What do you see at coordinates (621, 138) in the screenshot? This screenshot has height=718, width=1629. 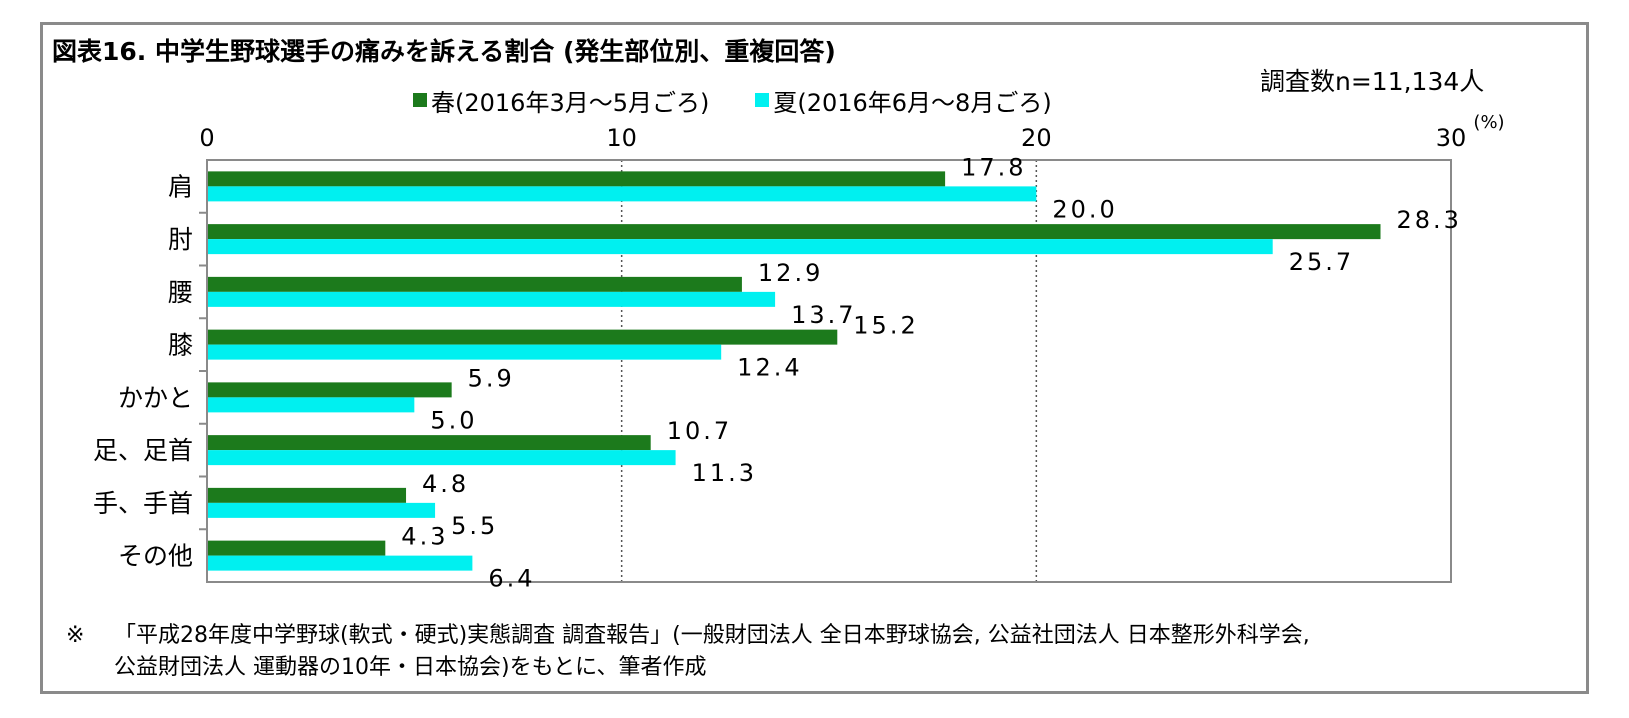 I see `tick-label: 10` at bounding box center [621, 138].